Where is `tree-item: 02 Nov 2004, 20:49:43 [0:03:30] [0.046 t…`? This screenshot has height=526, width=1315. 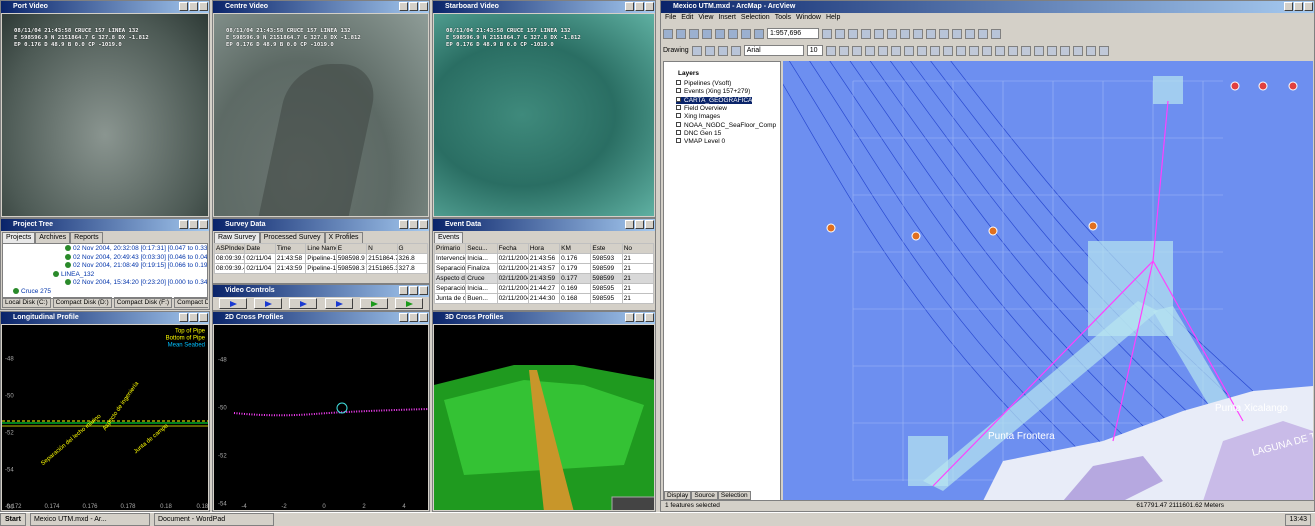
tree-item: 02 Nov 2004, 20:49:43 [0:03:30] [0.046 t… is located at coordinates (136, 257).